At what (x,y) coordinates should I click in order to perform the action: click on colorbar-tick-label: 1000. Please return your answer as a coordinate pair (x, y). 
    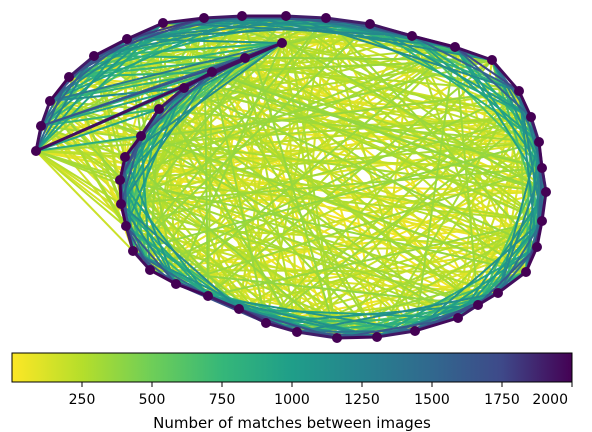
    Looking at the image, I should click on (292, 400).